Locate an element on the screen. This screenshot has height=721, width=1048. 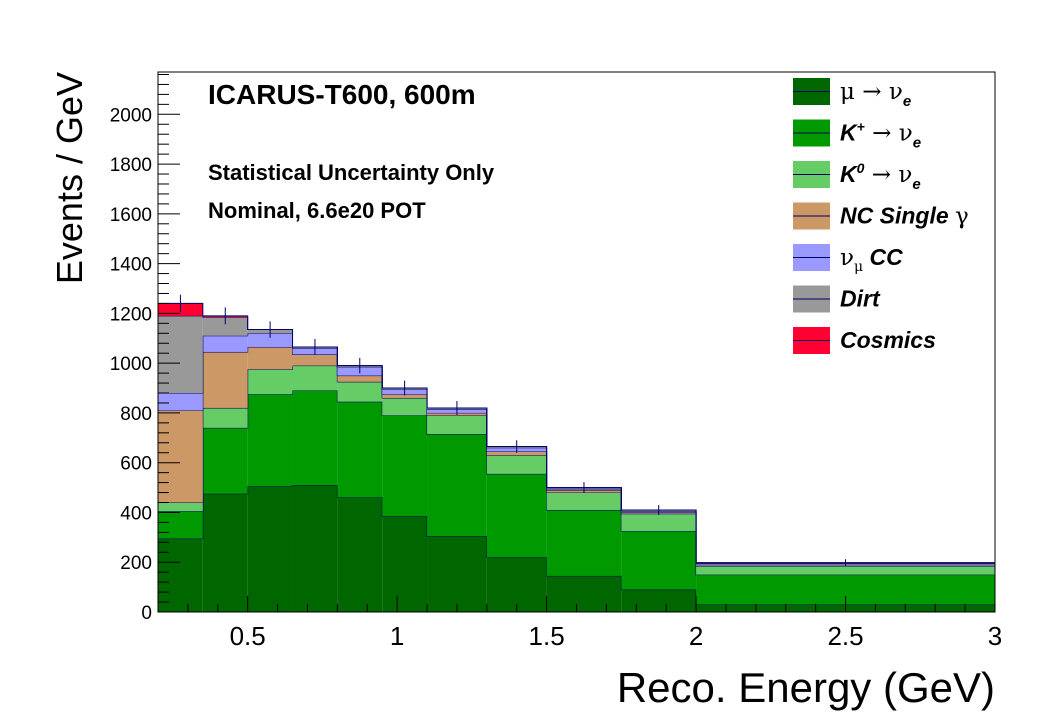
y-tick-label-10: 2000 is located at coordinates (131, 115).